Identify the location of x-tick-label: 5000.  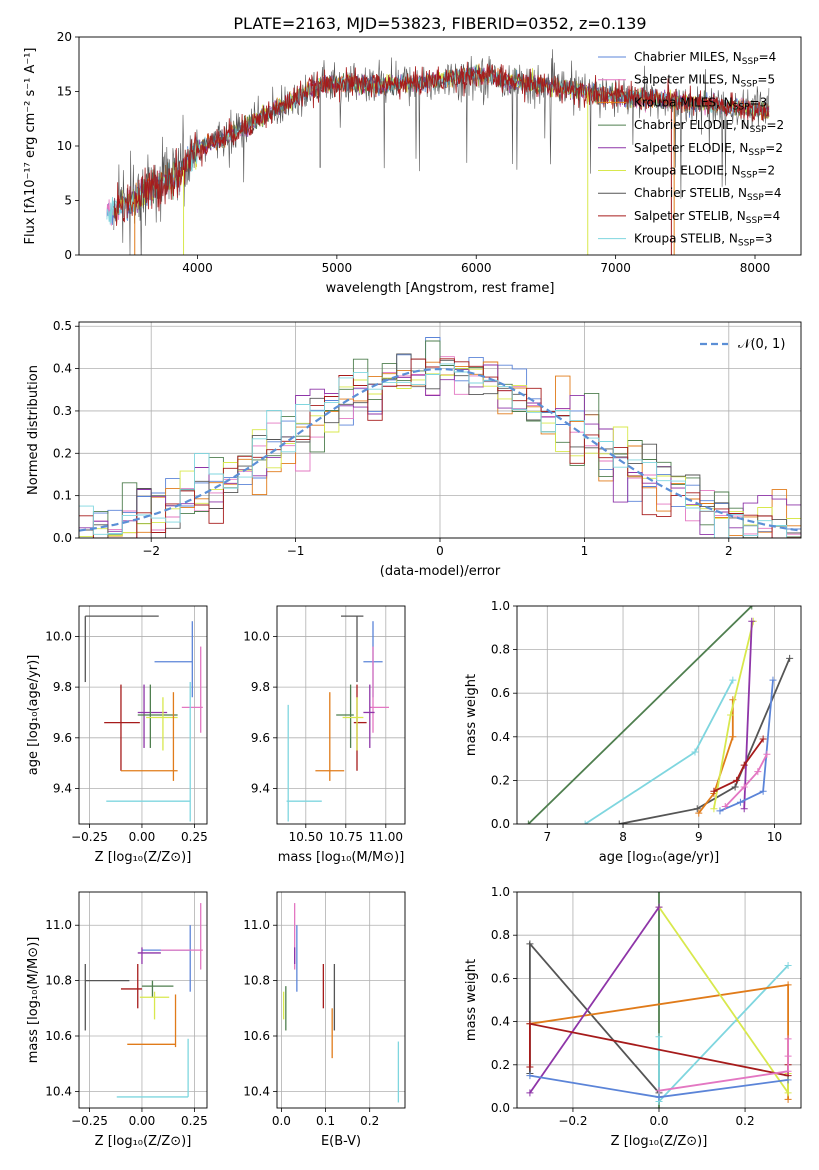
(337, 268).